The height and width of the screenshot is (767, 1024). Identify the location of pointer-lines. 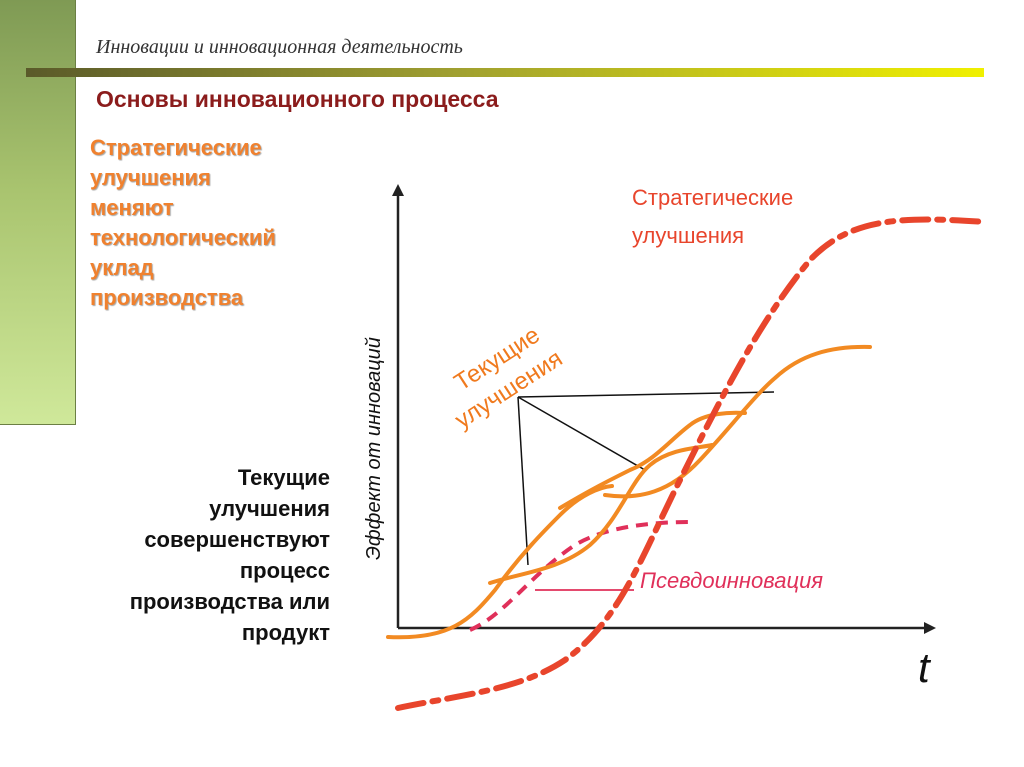
(646, 478).